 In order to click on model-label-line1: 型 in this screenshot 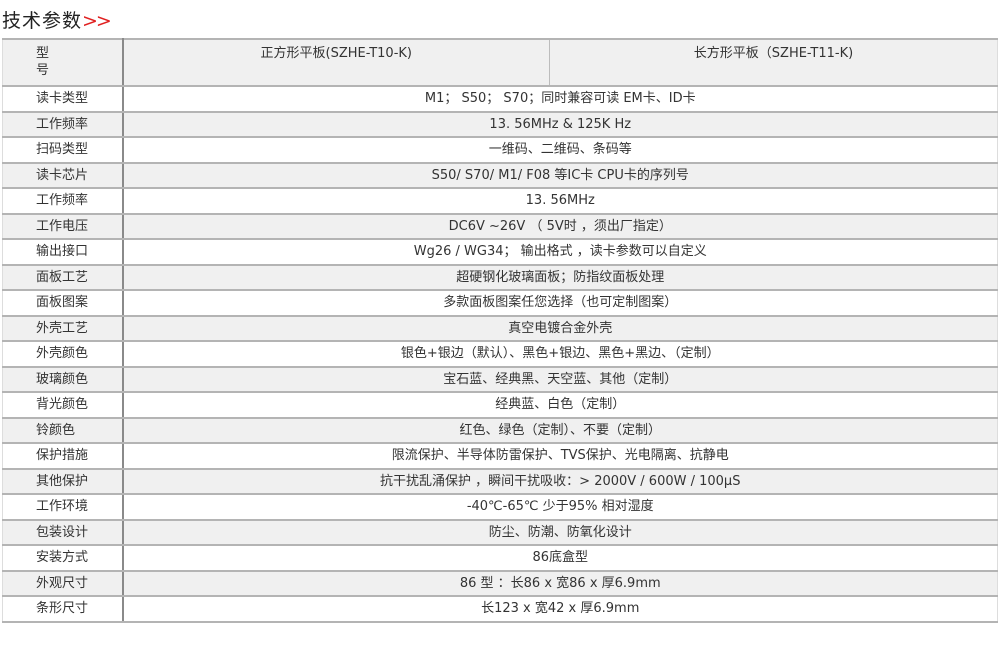, I will do `click(43, 53)`.